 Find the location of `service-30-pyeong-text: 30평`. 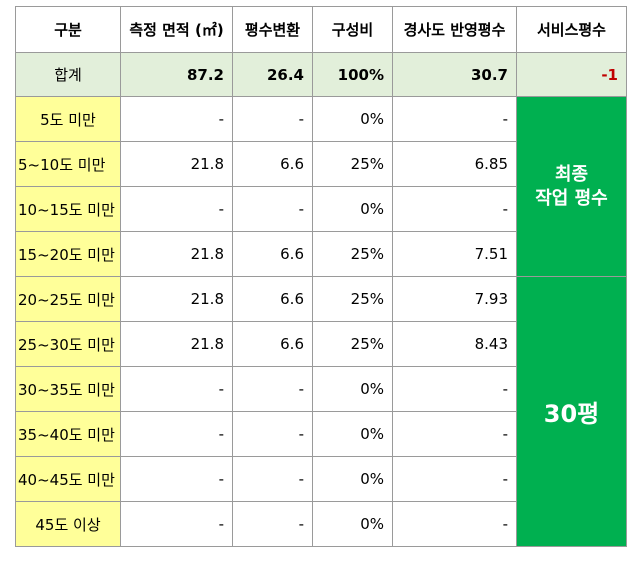

service-30-pyeong-text: 30평 is located at coordinates (571, 414).